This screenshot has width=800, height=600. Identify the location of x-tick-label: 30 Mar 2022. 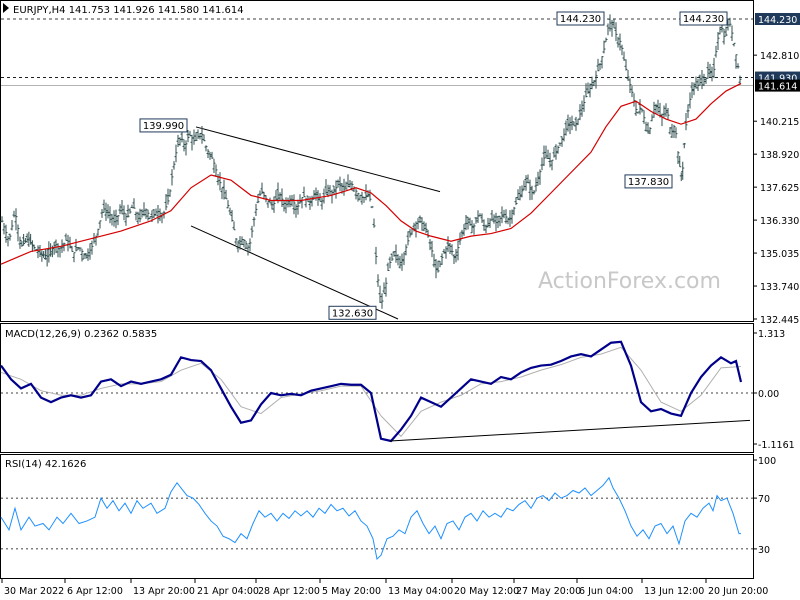
(34, 591).